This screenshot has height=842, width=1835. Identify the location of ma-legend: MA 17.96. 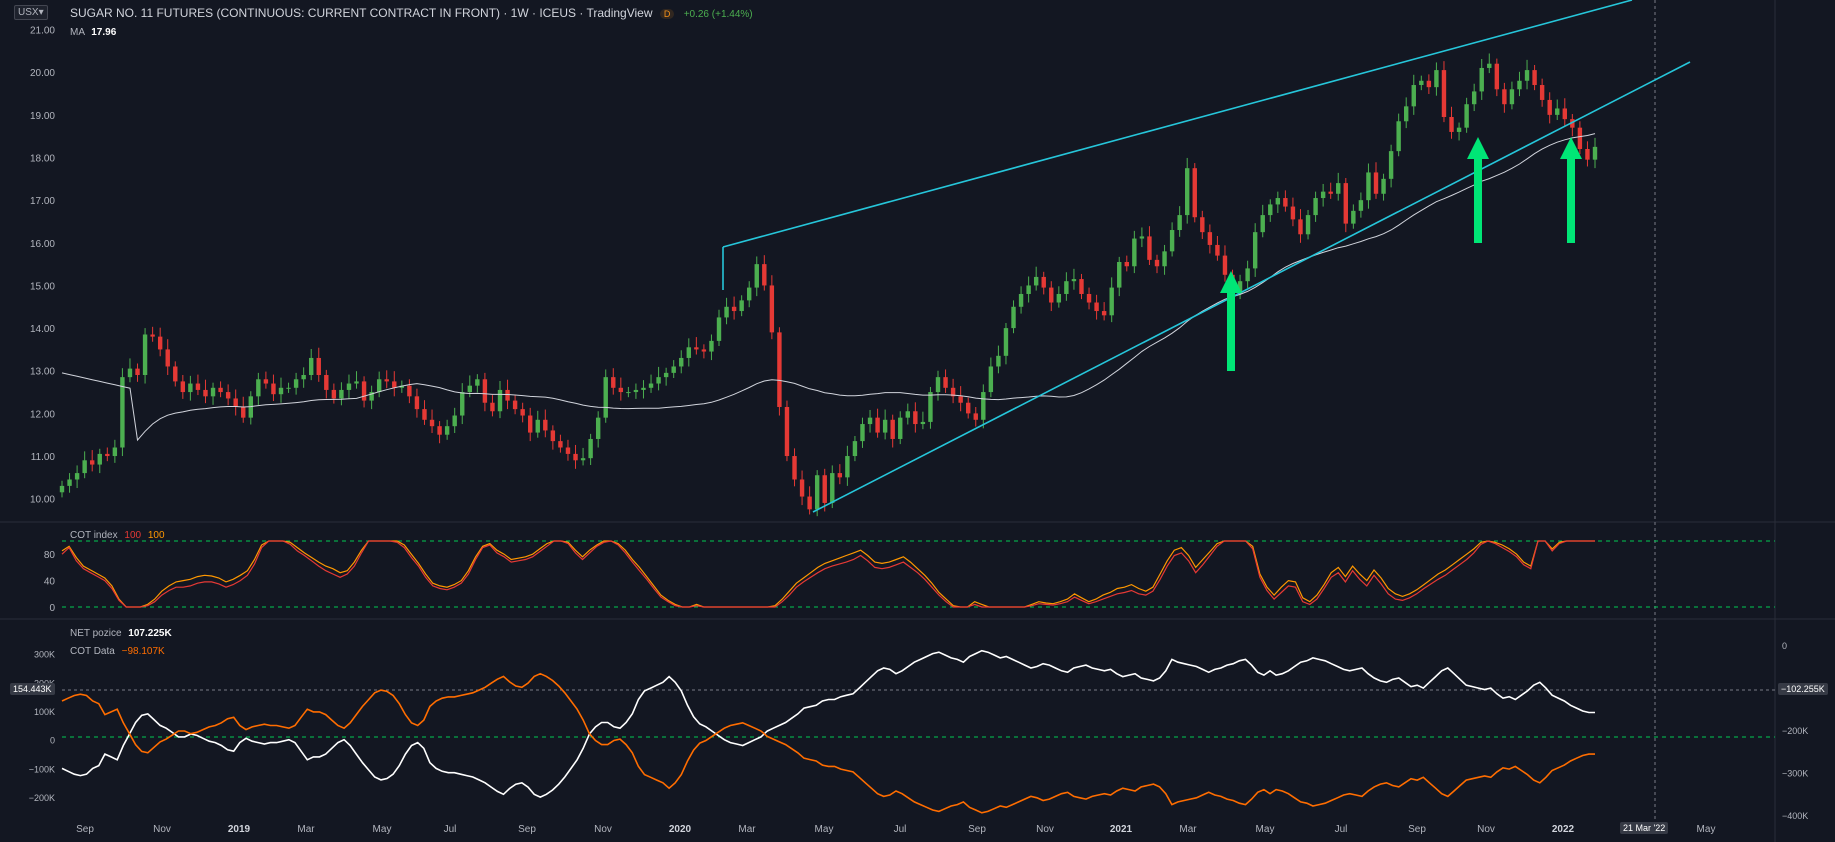
(93, 32).